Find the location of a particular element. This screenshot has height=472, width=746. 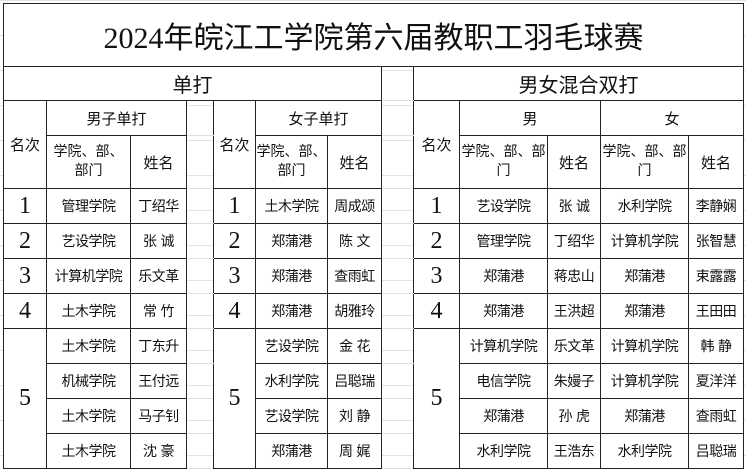

men-dept: 计算机学院 is located at coordinates (88, 276).